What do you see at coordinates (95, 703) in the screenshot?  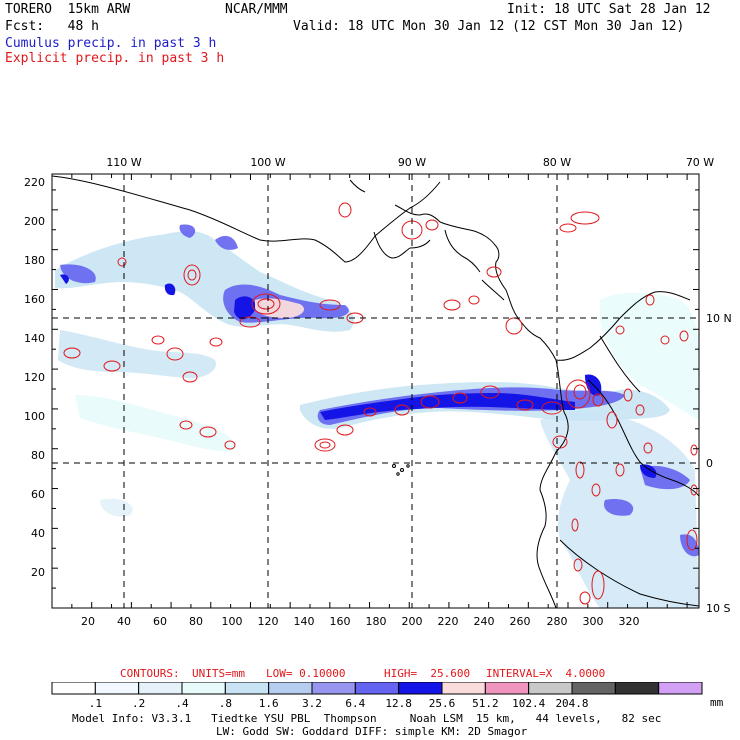 I see `colorbar-label: .1` at bounding box center [95, 703].